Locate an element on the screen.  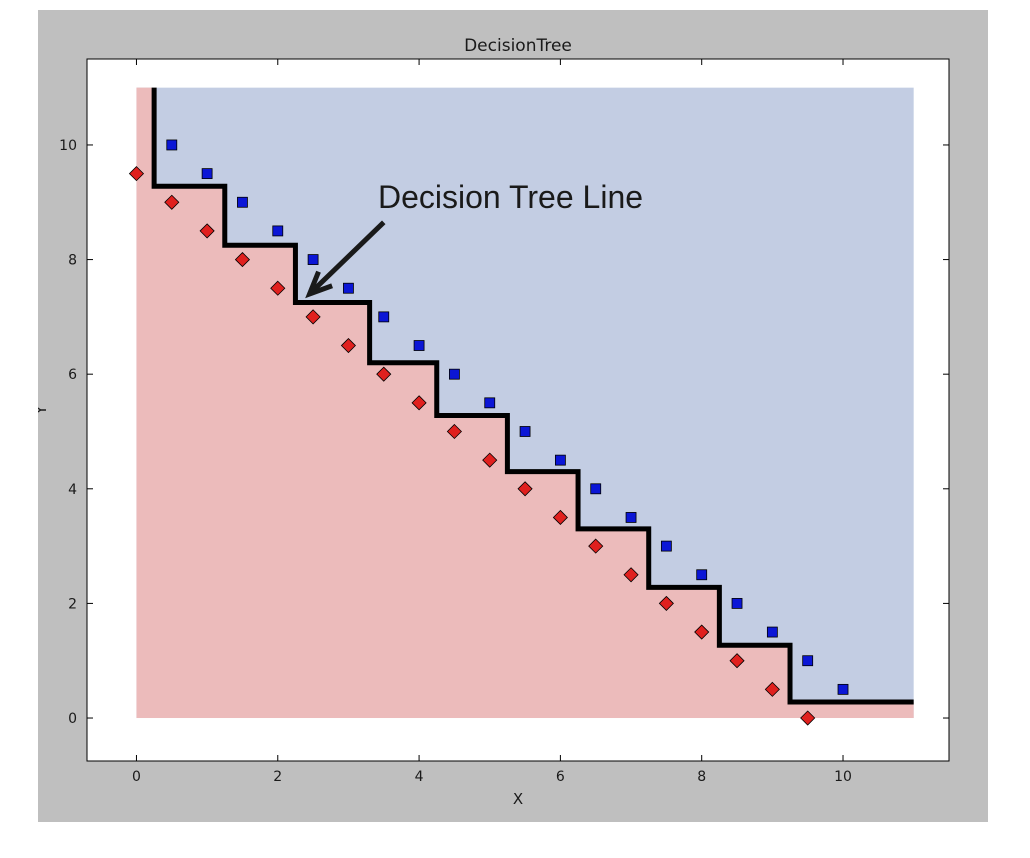
y-tick-label: 4 is located at coordinates (72, 490).